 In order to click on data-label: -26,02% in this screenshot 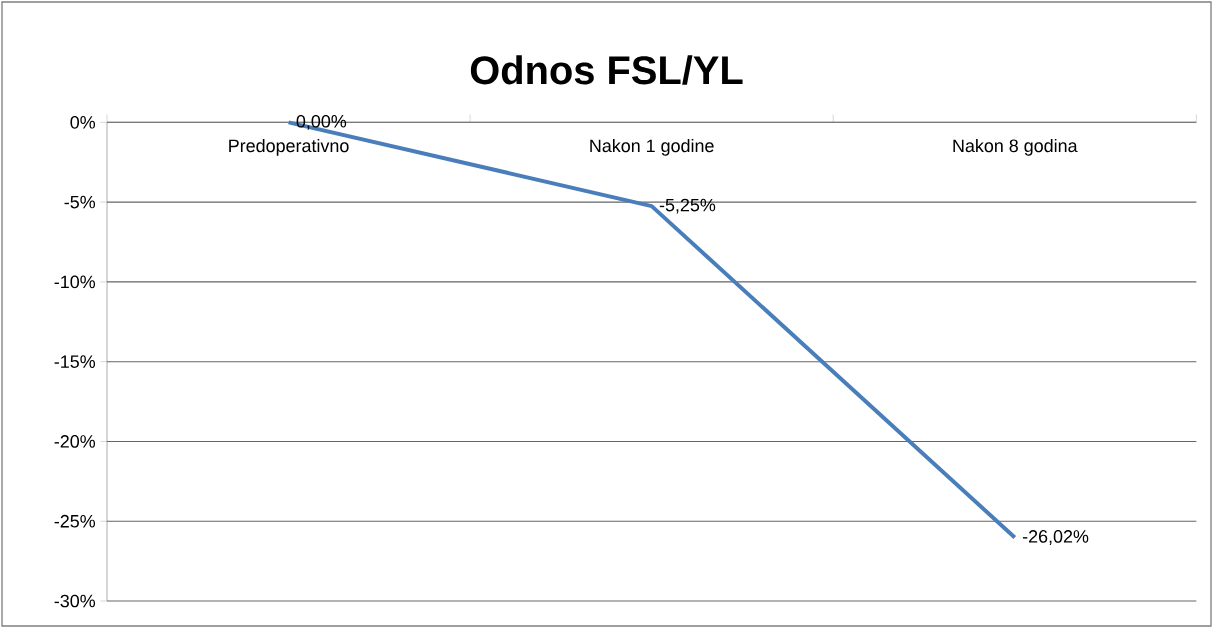, I will do `click(1055, 537)`.